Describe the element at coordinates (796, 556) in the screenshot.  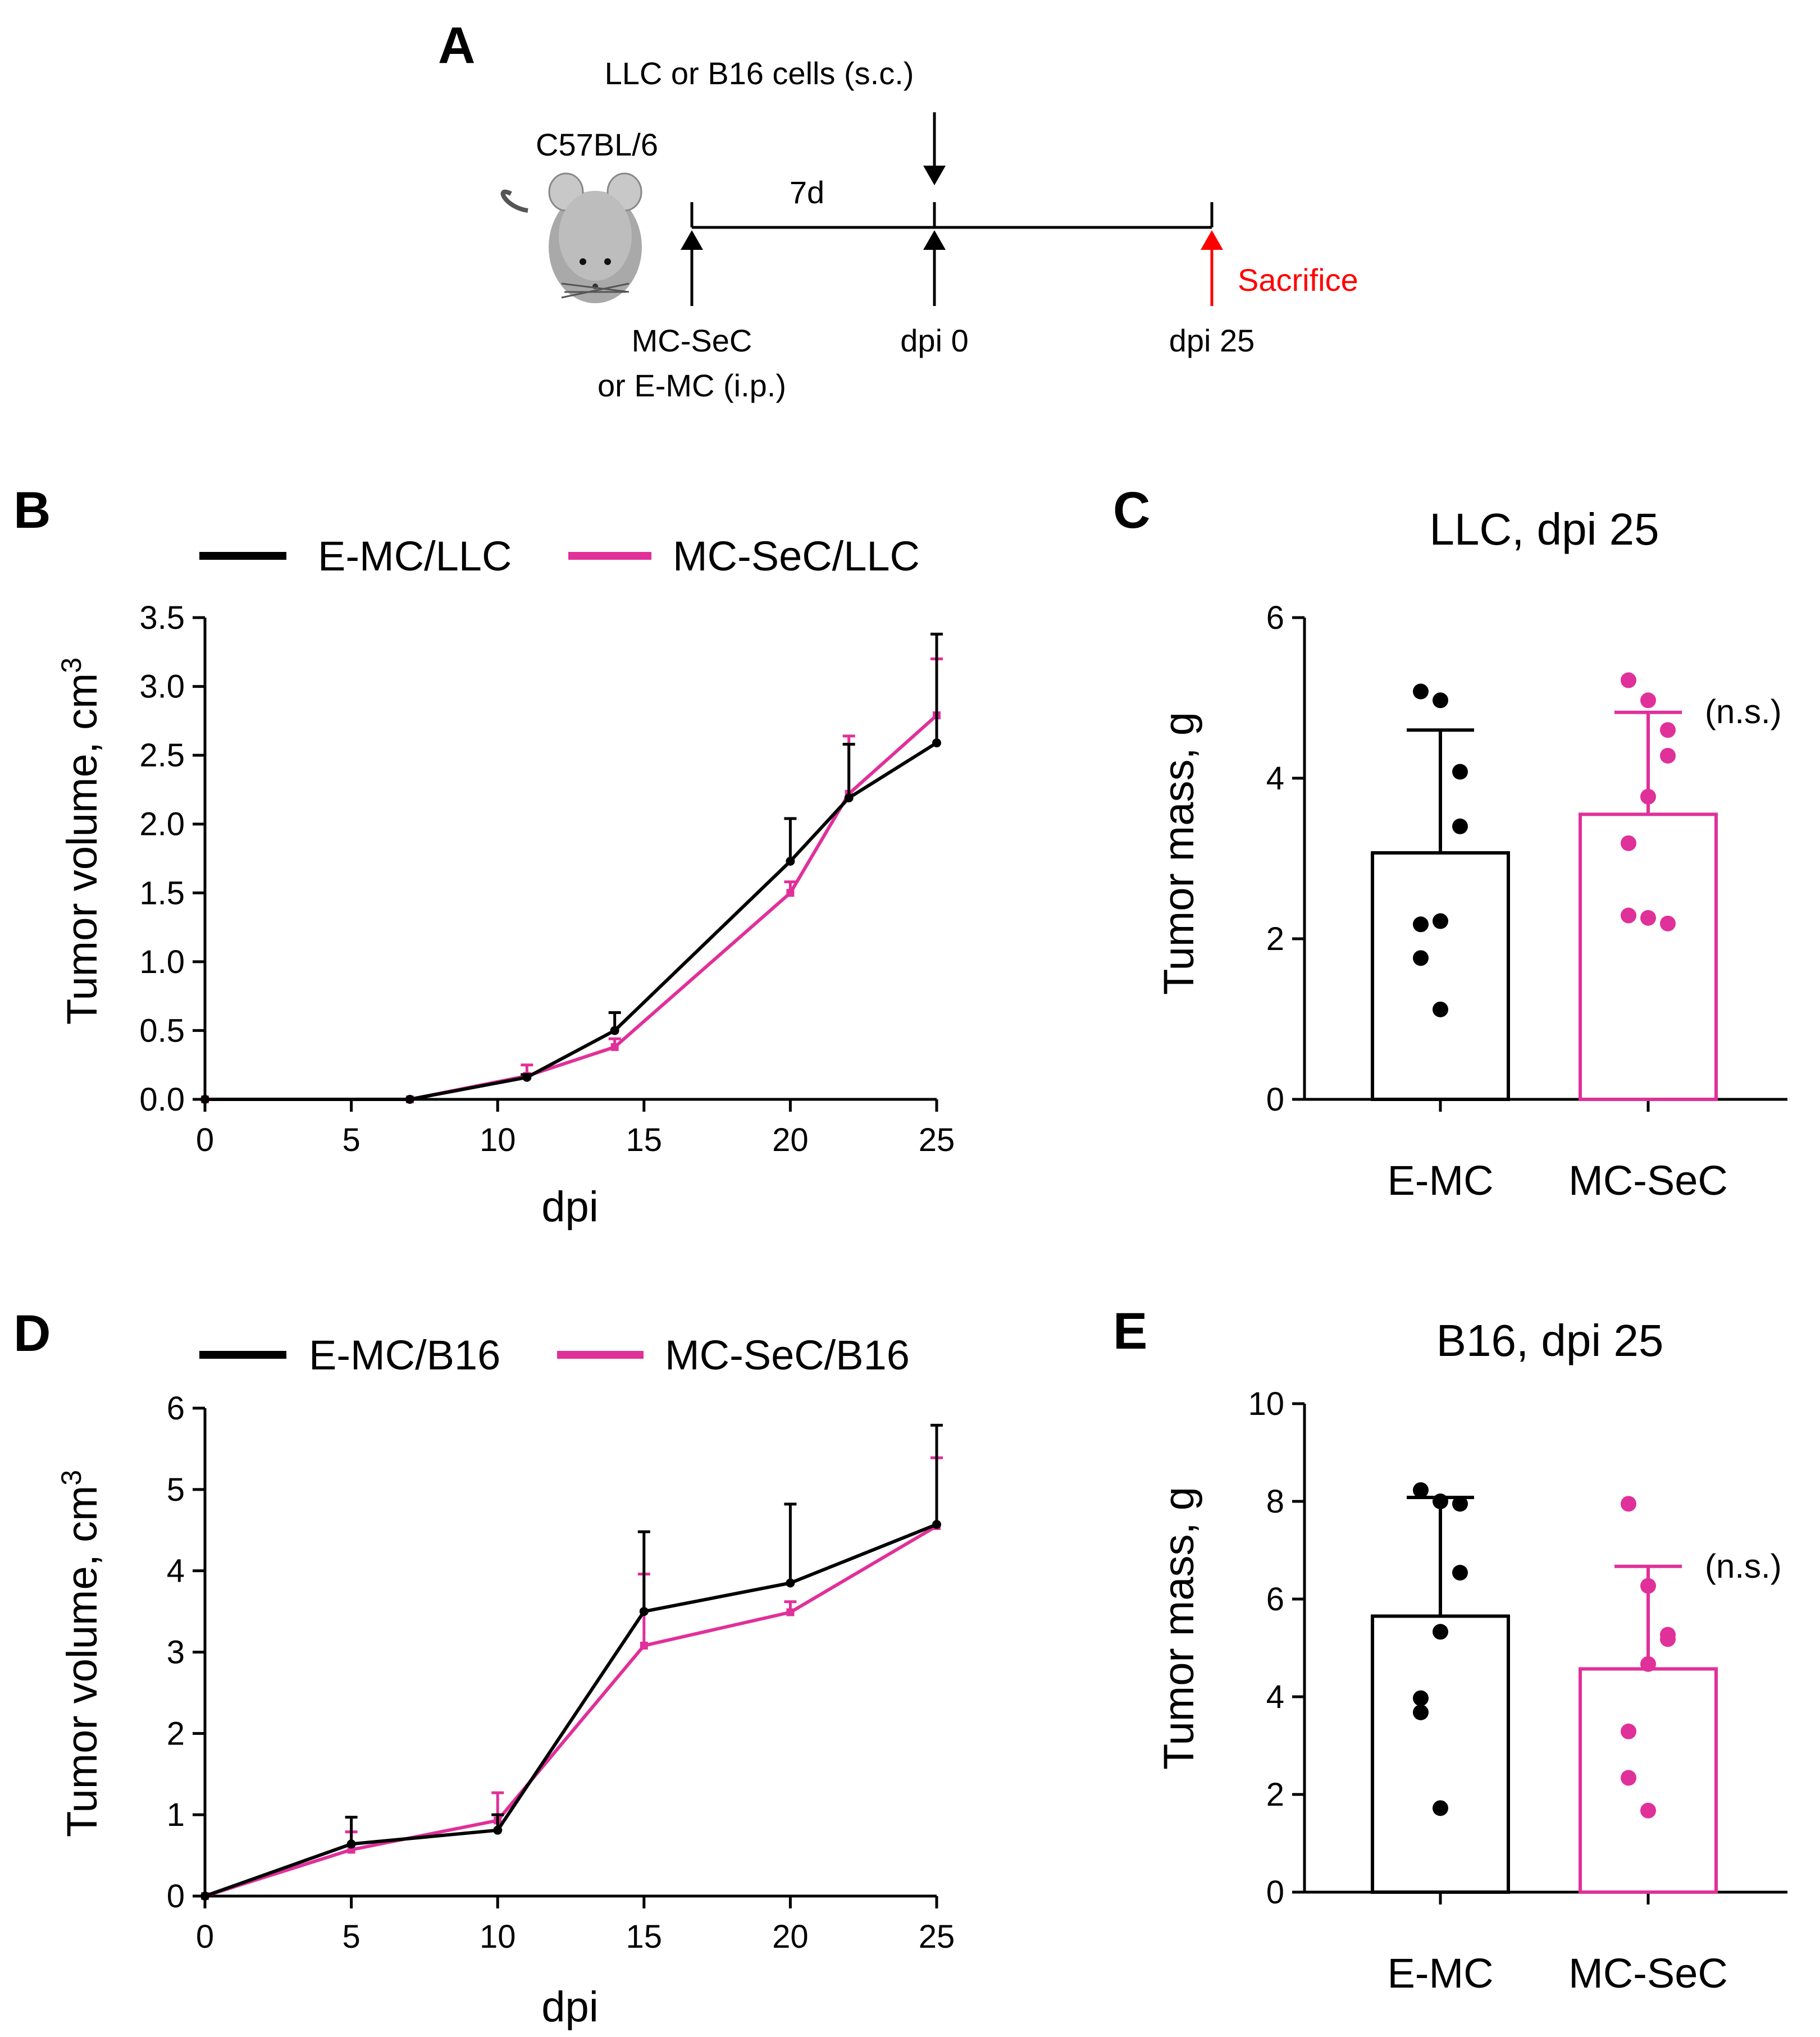
I see `legend-label-series-1: MC-SeC/LLC` at that location.